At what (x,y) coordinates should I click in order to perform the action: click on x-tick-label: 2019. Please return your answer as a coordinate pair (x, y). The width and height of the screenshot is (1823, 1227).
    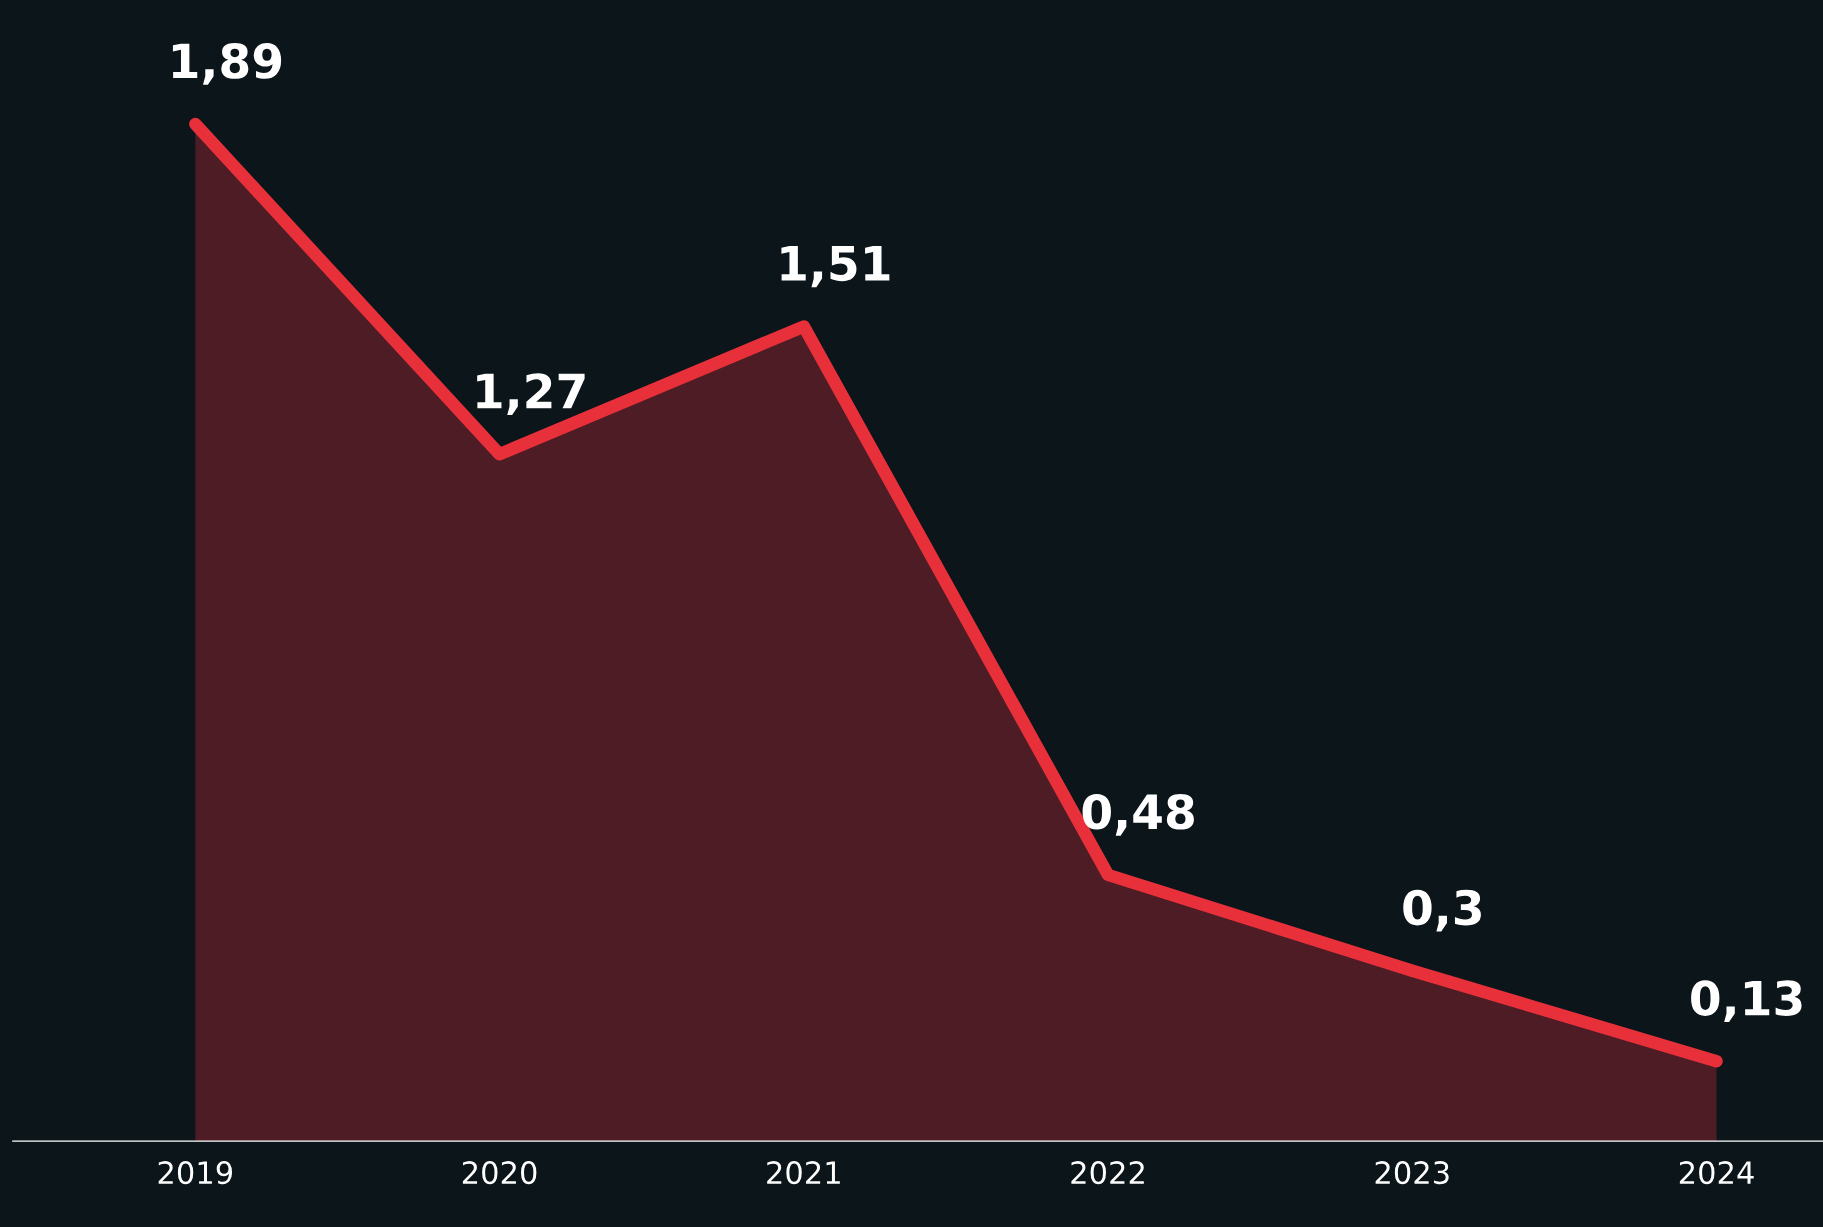
    Looking at the image, I should click on (195, 1173).